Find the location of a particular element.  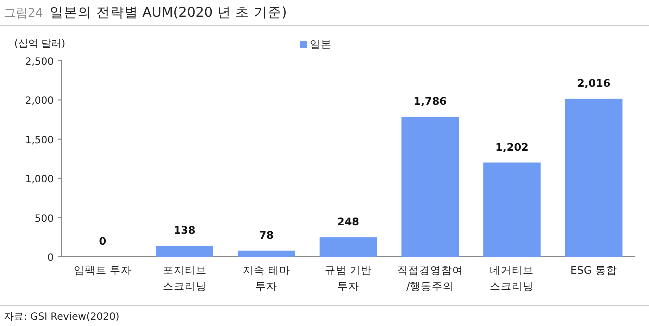

data-label: 1,202 is located at coordinates (512, 148).